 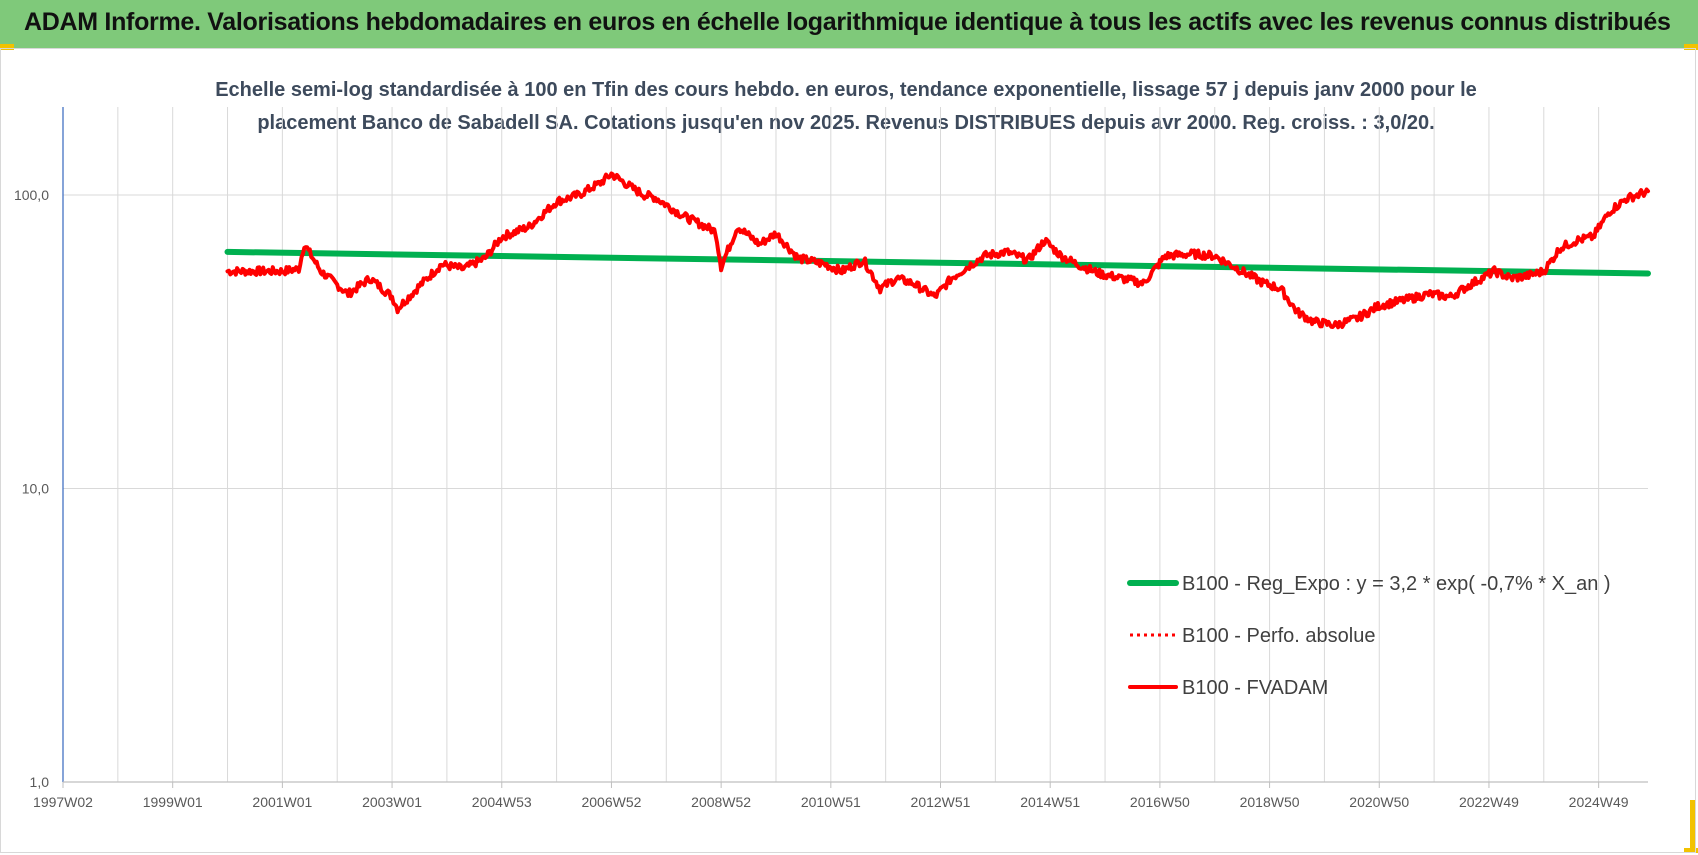 I want to click on corner-marker-bottom-right-base, so click(x=1691, y=850).